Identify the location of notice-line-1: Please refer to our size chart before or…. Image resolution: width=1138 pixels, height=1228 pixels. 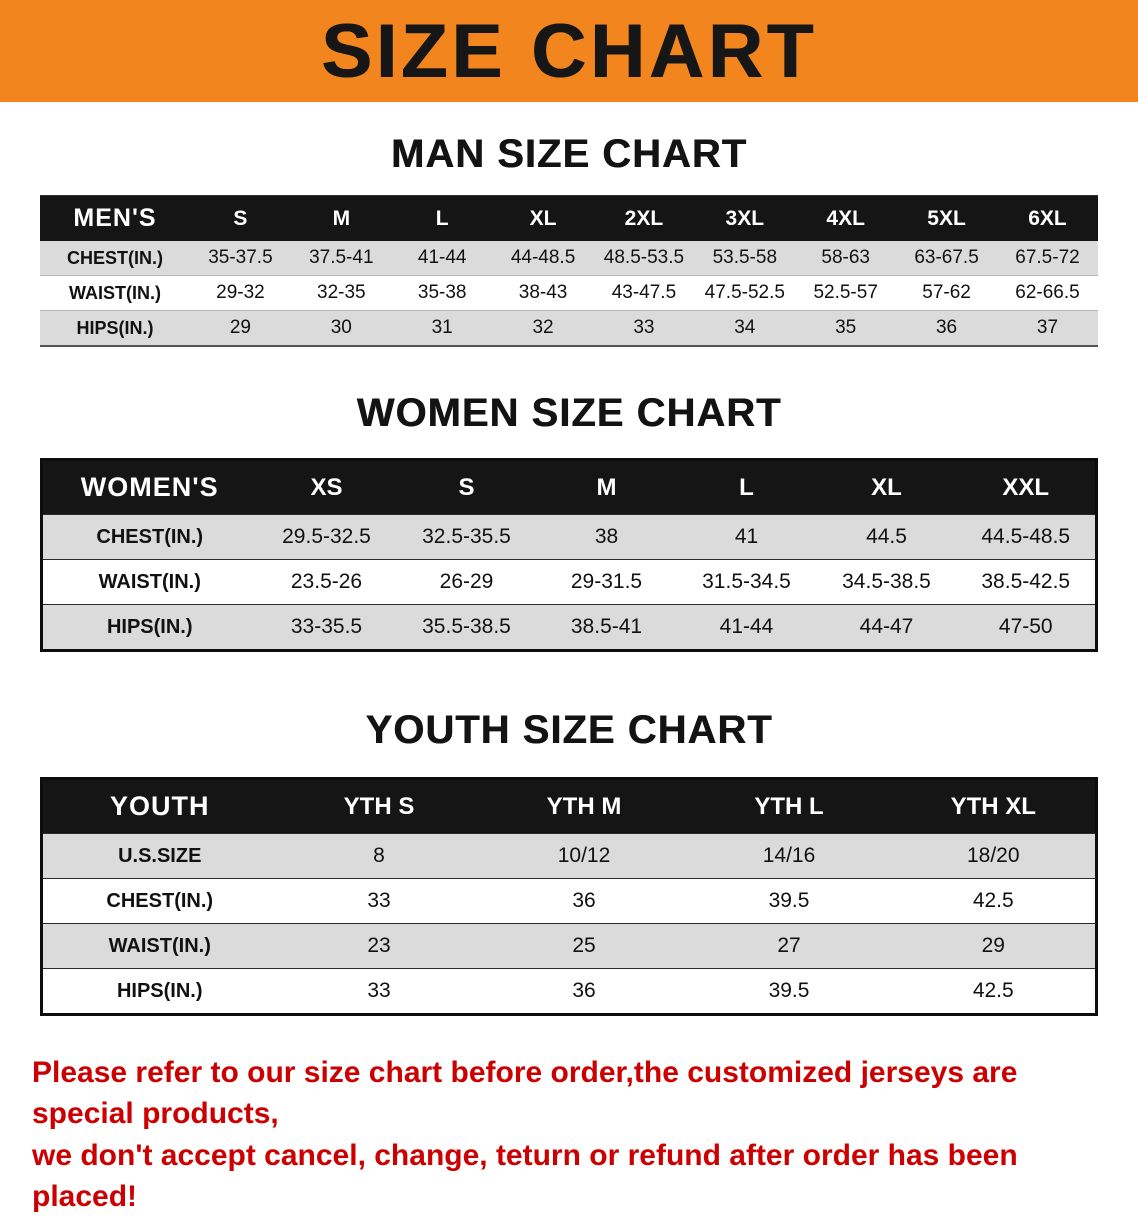
(525, 1093).